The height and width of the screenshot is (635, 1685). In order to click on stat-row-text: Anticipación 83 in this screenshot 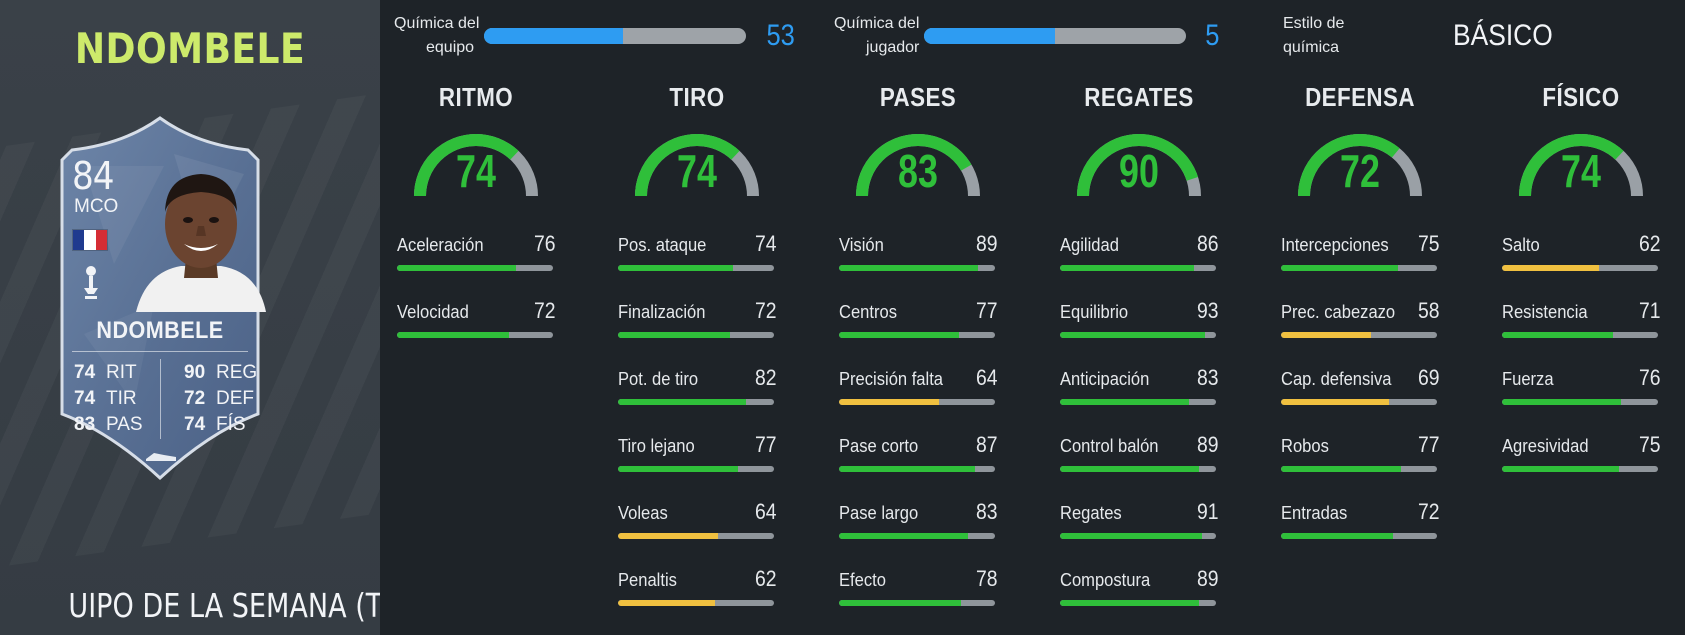, I will do `click(1139, 380)`.